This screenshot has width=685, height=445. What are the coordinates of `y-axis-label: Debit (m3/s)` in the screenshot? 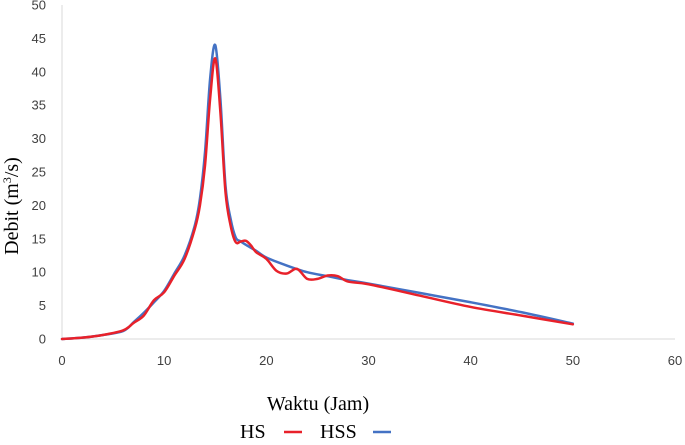 It's located at (11, 206).